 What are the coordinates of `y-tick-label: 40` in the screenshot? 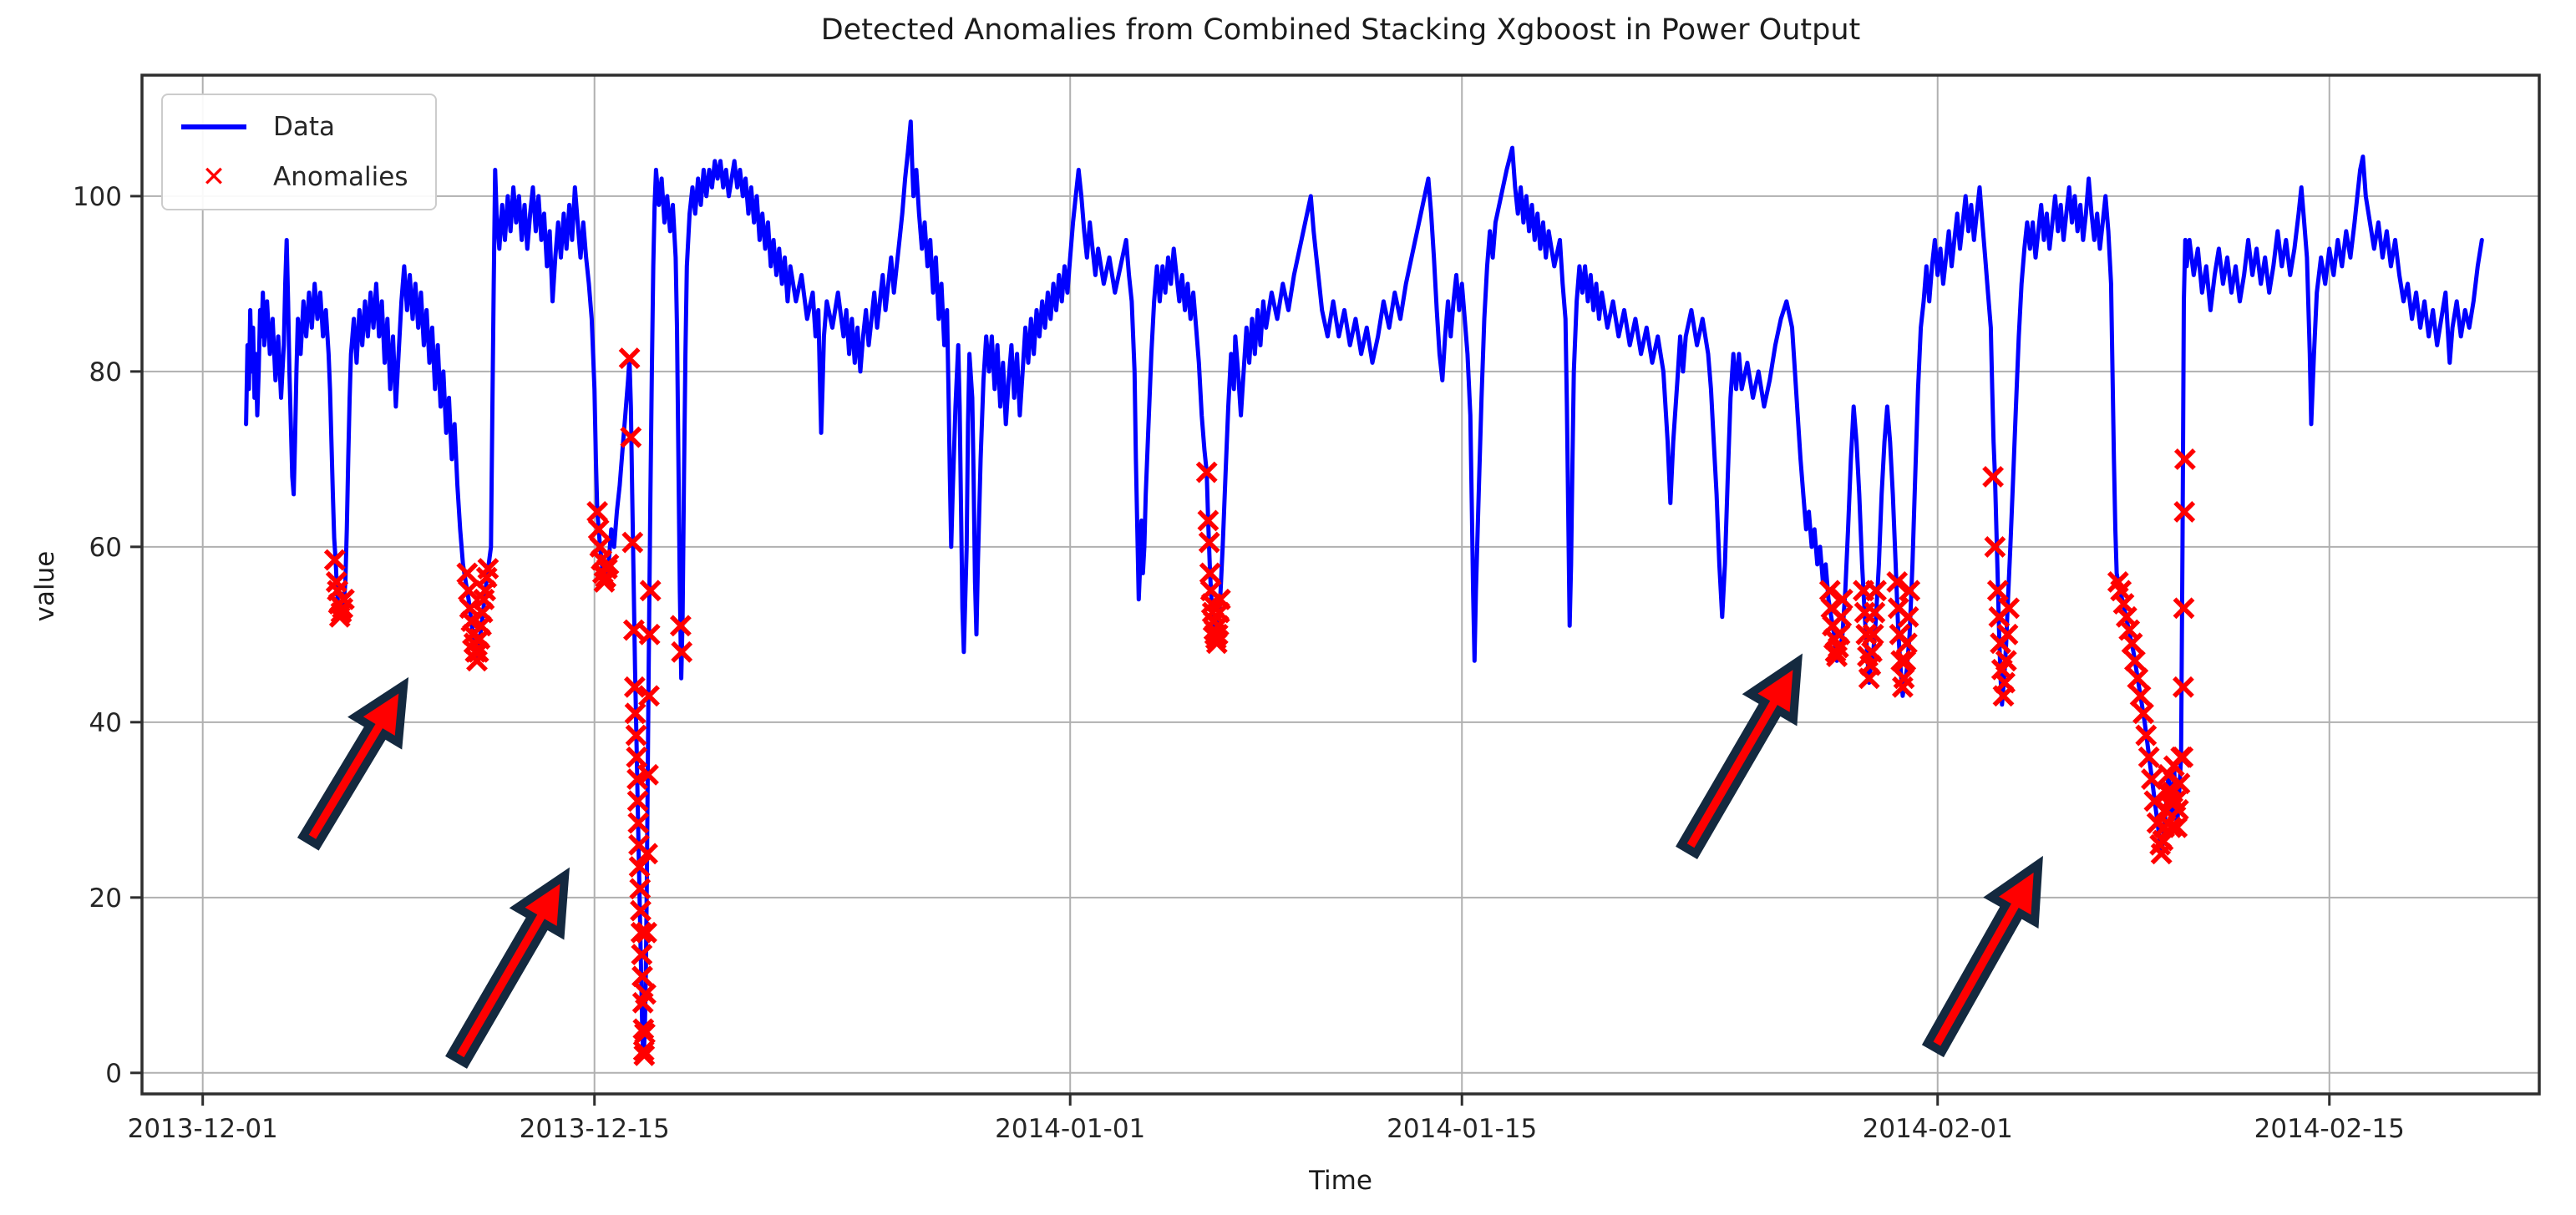 It's located at (105, 723).